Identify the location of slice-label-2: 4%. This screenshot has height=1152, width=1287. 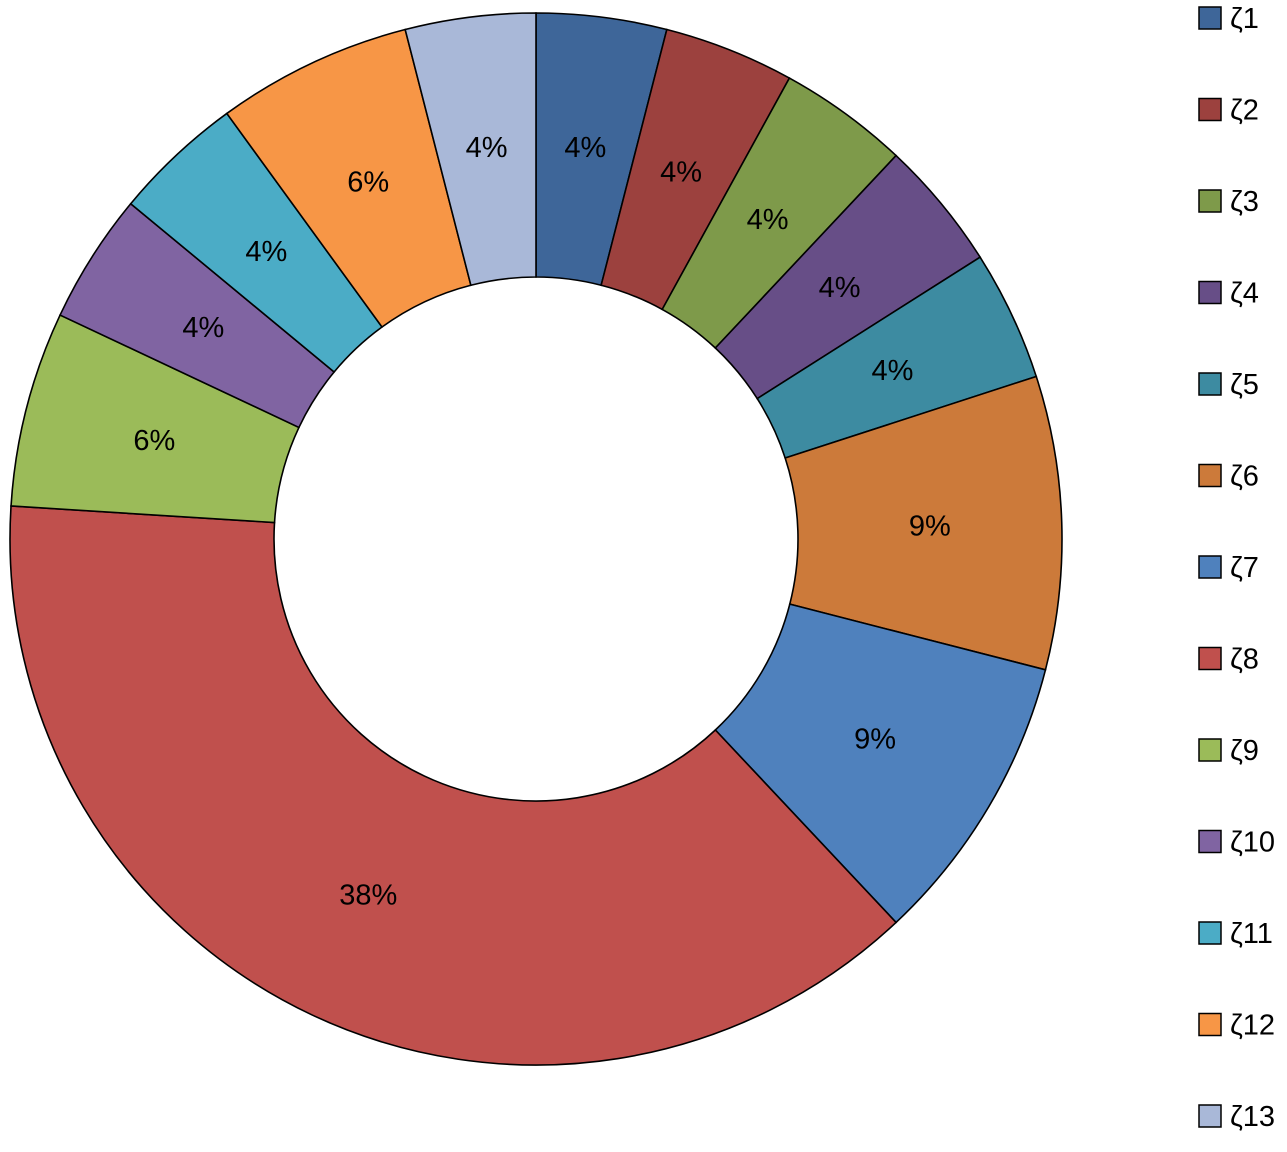
(681, 173).